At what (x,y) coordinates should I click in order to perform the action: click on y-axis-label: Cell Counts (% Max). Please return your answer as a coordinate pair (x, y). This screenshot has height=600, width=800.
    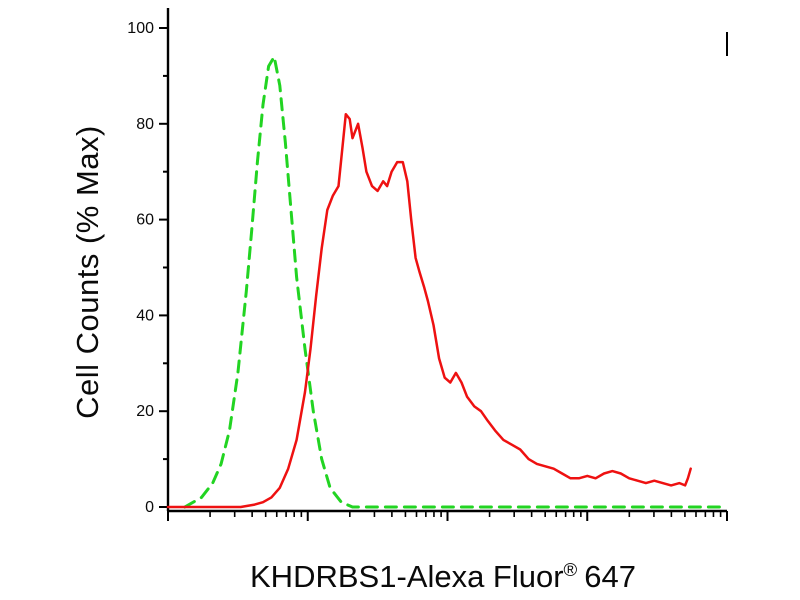
    Looking at the image, I should click on (87, 272).